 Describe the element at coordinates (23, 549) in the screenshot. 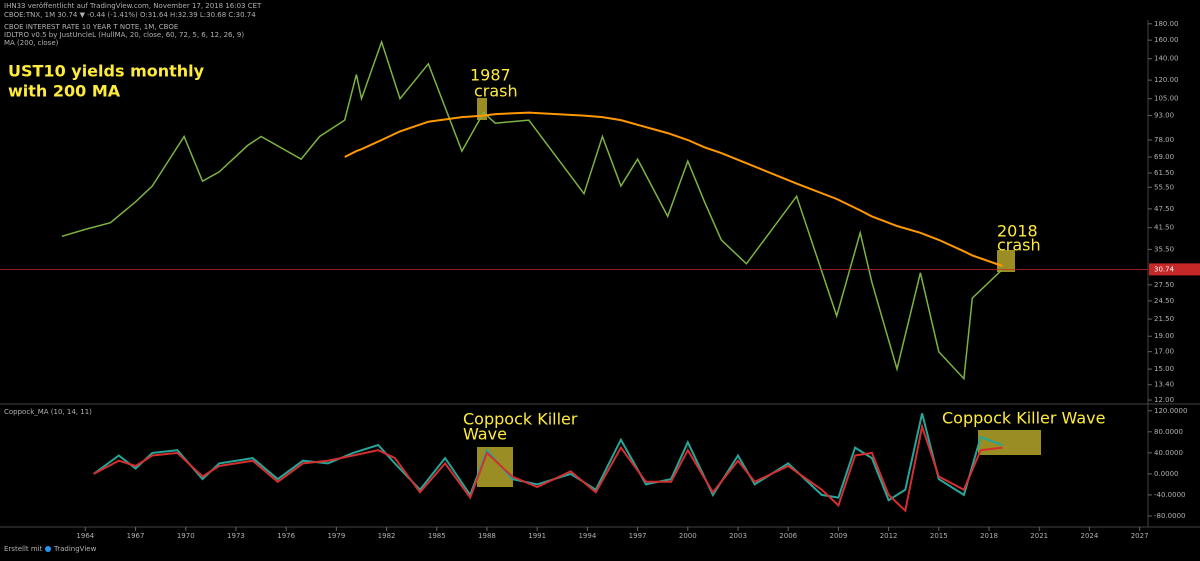

I see `footer-text: Erstellt mit` at that location.